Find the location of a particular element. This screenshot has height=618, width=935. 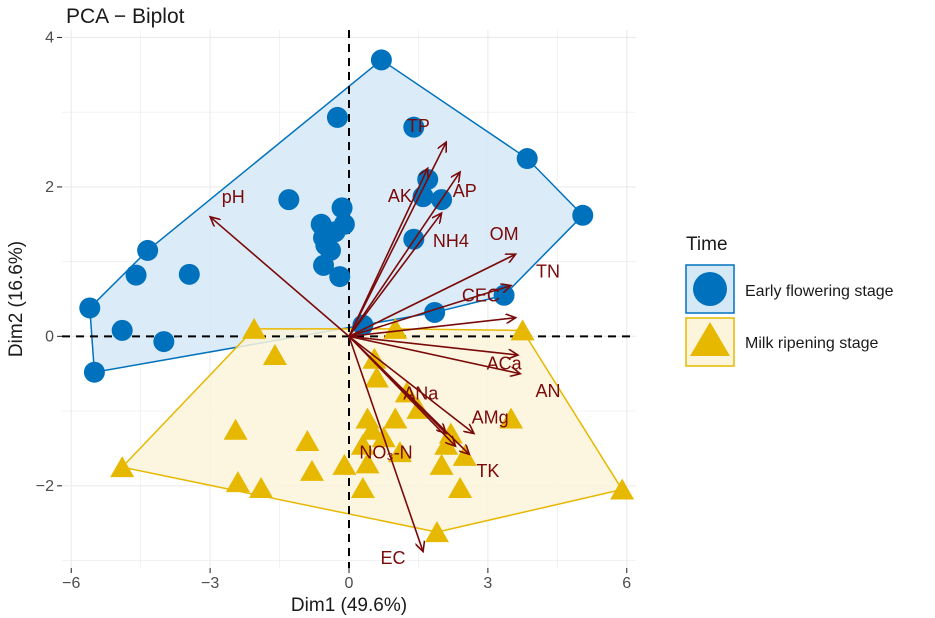

loading-arrow-tp is located at coordinates (397, 239).